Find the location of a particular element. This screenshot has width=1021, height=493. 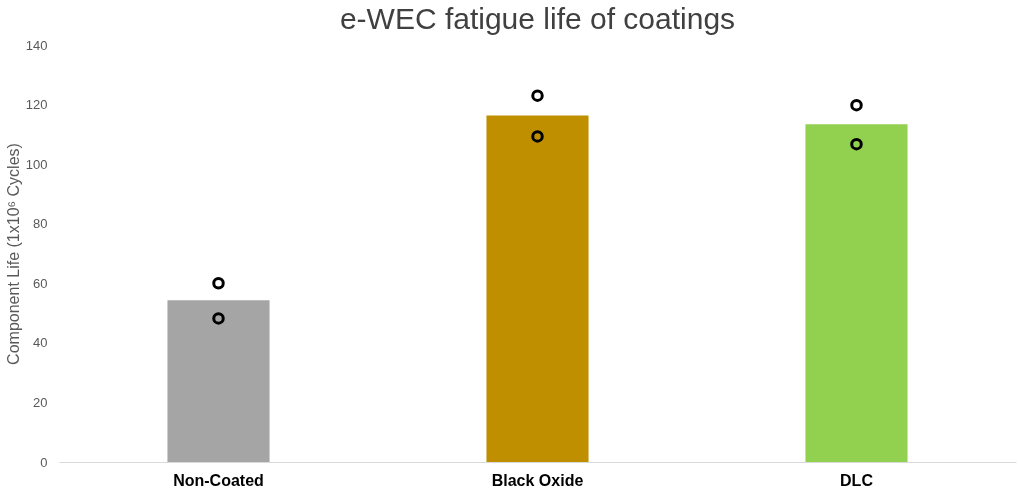

y-tick-label: 140 is located at coordinates (36, 45).